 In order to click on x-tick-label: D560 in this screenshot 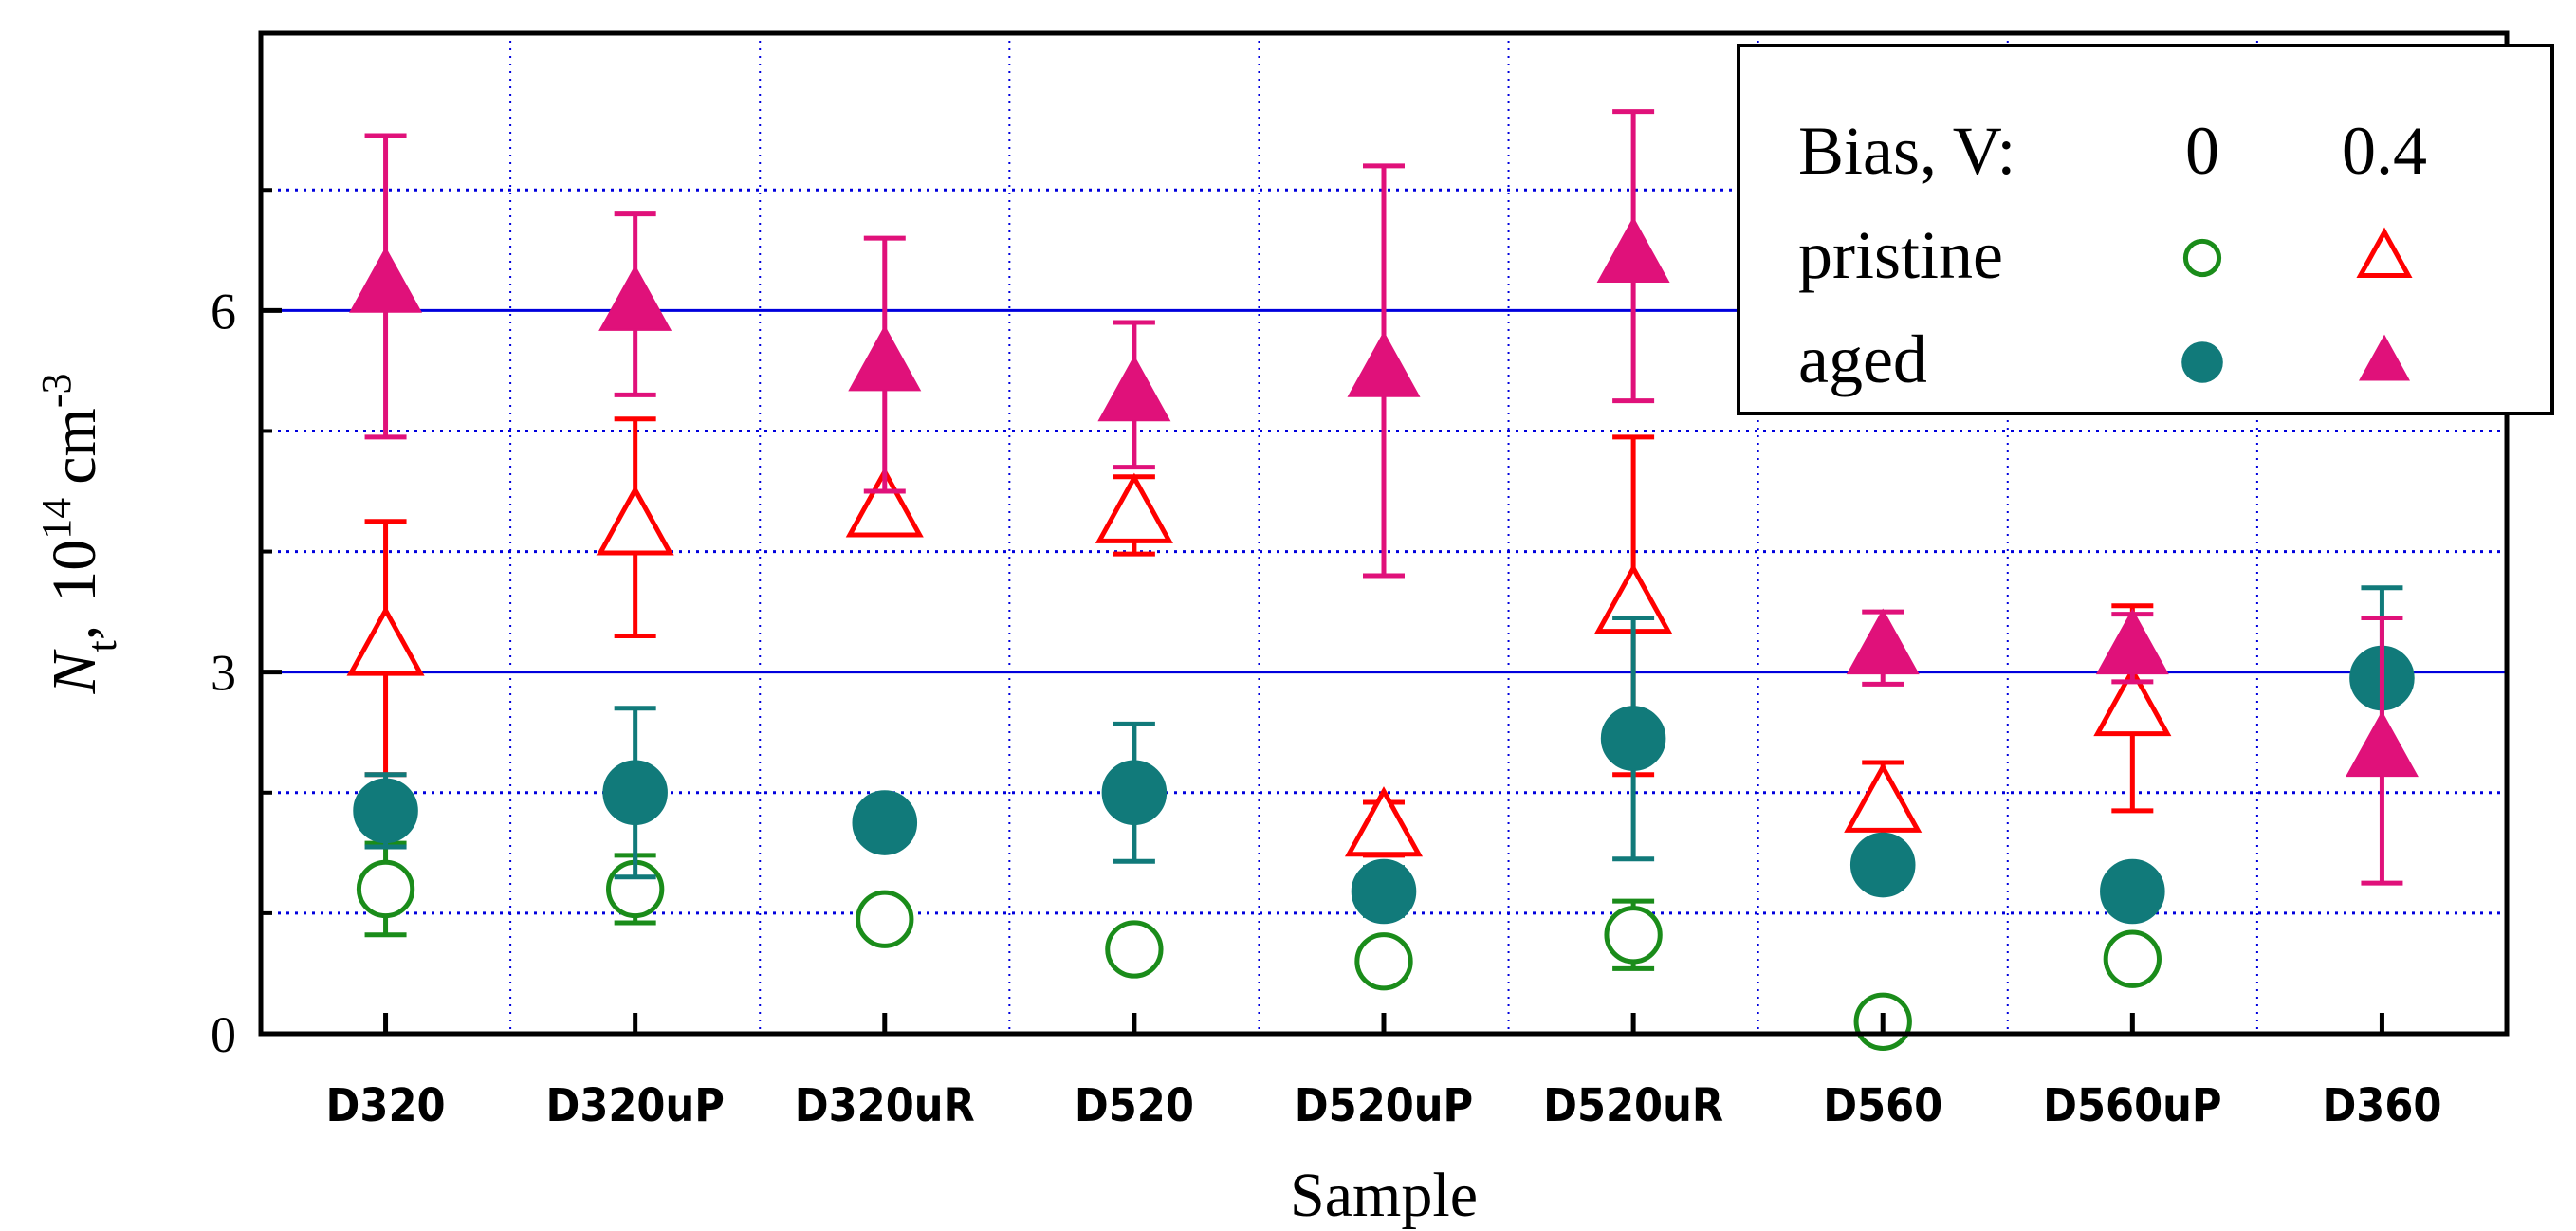, I will do `click(1882, 1105)`.